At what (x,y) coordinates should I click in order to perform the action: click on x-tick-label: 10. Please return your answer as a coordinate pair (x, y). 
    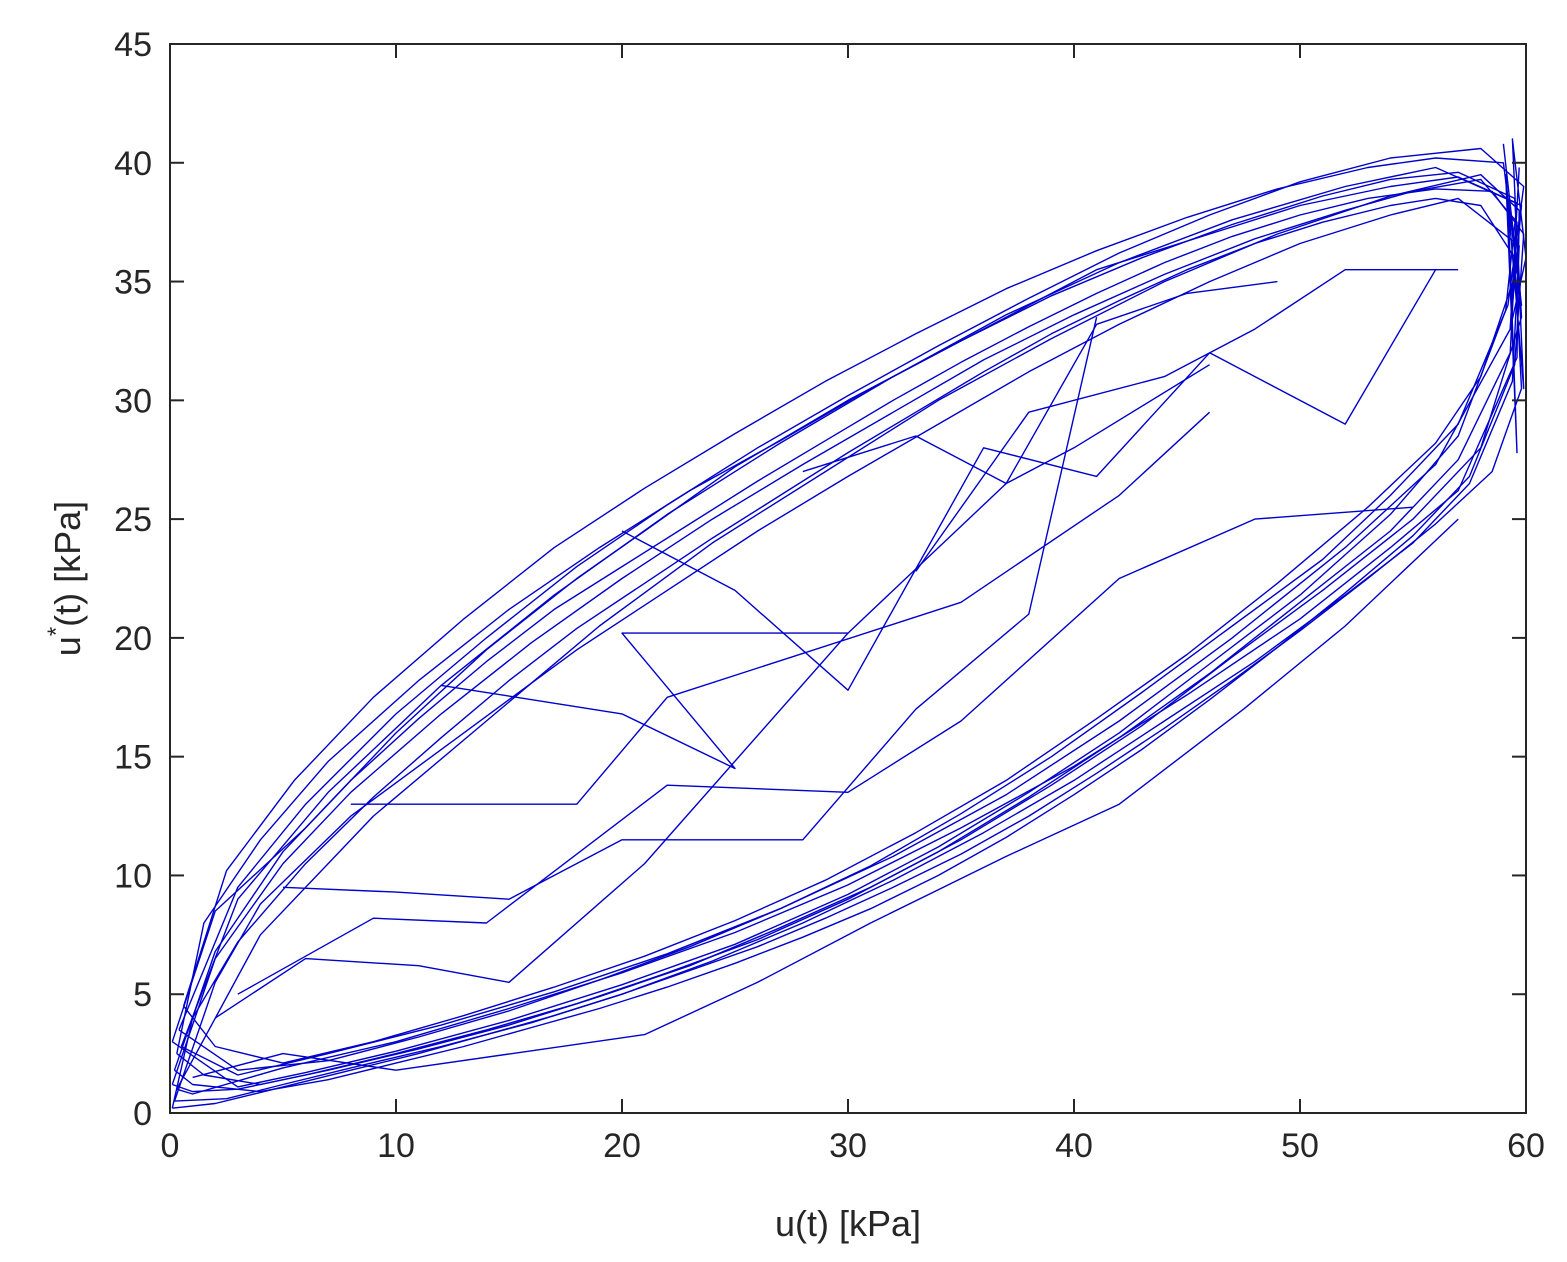
    Looking at the image, I should click on (396, 1146).